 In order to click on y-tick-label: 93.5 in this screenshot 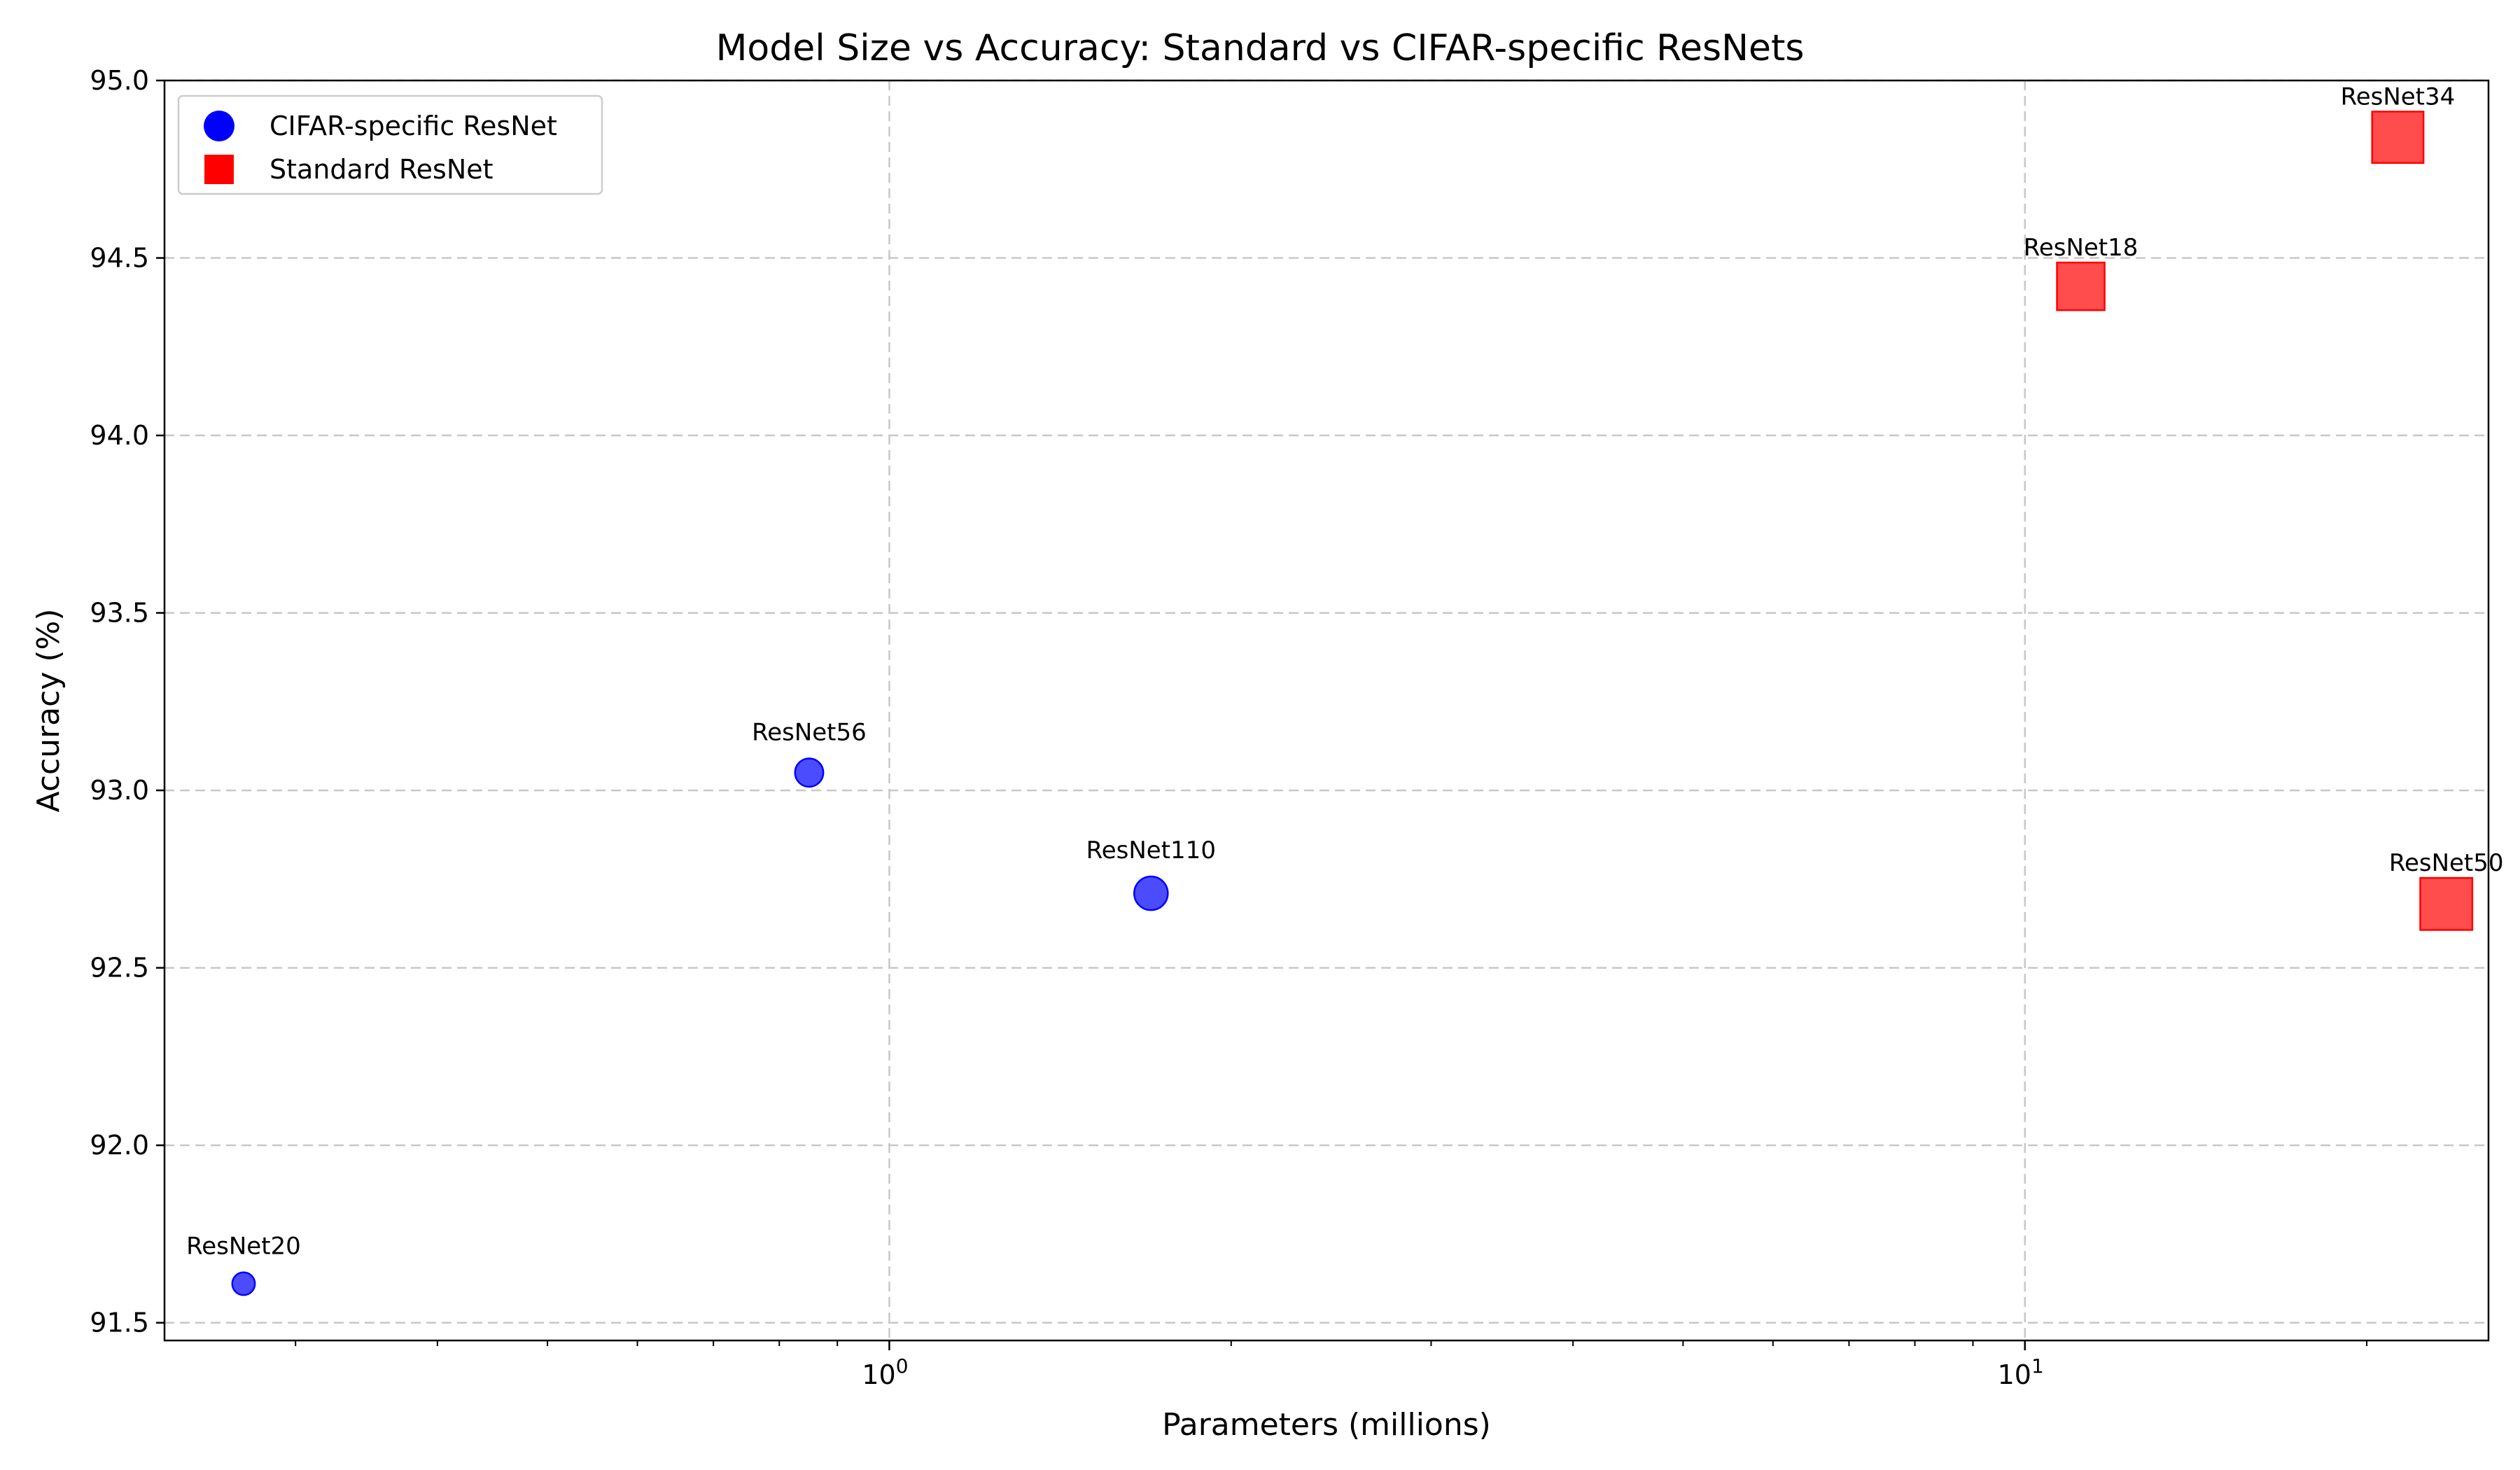, I will do `click(119, 613)`.